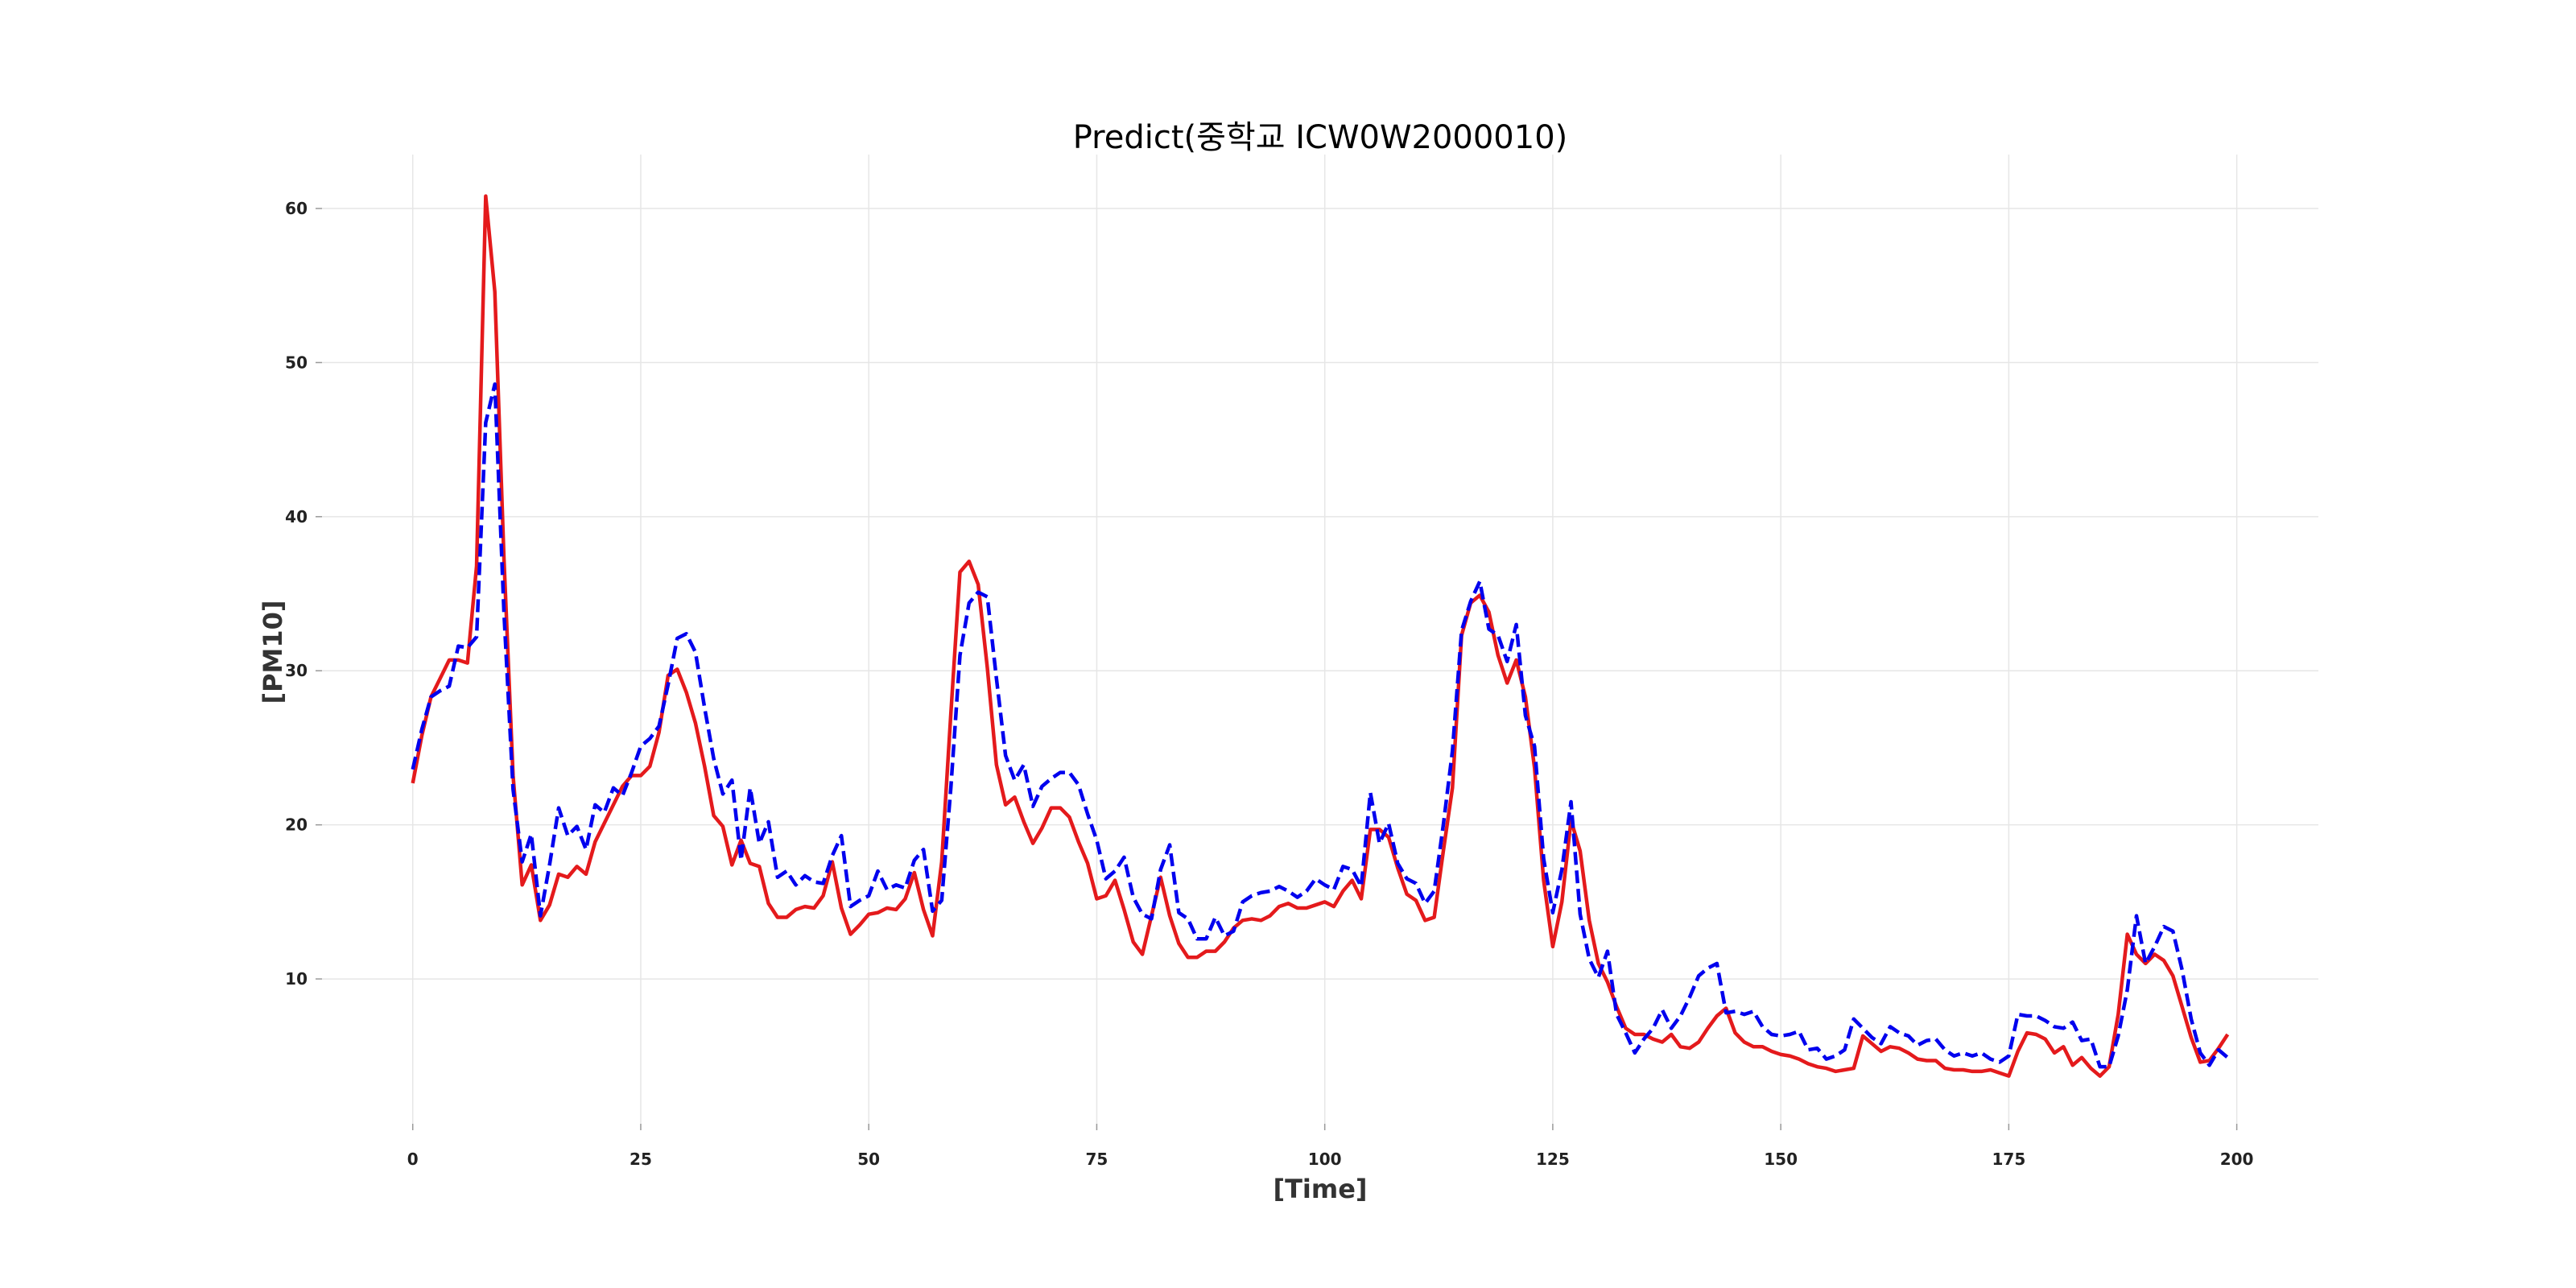 This screenshot has height=1288, width=2576. I want to click on y-tick-label: 40, so click(296, 516).